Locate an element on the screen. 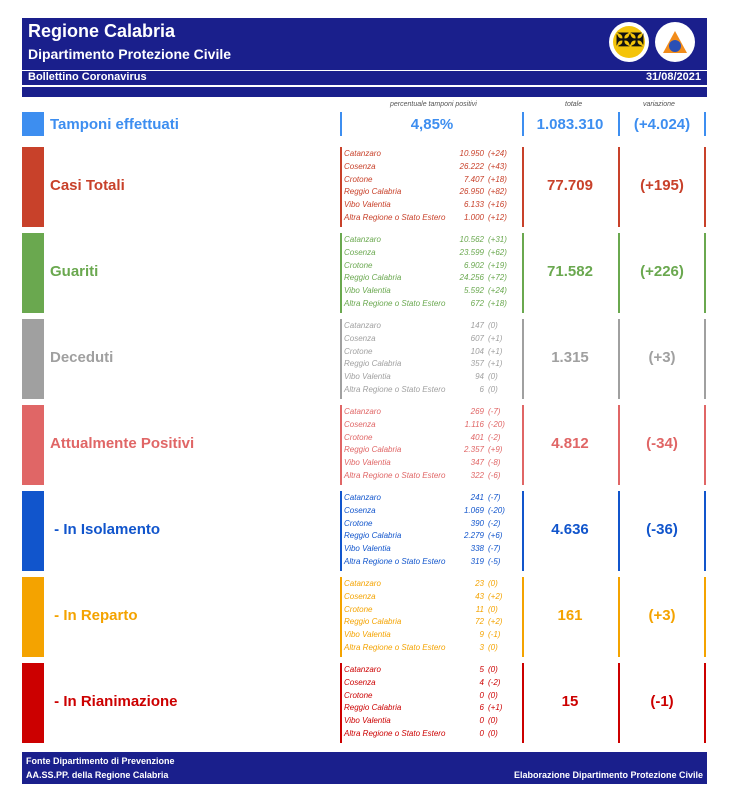  section-total: 1.315 is located at coordinates (570, 357).